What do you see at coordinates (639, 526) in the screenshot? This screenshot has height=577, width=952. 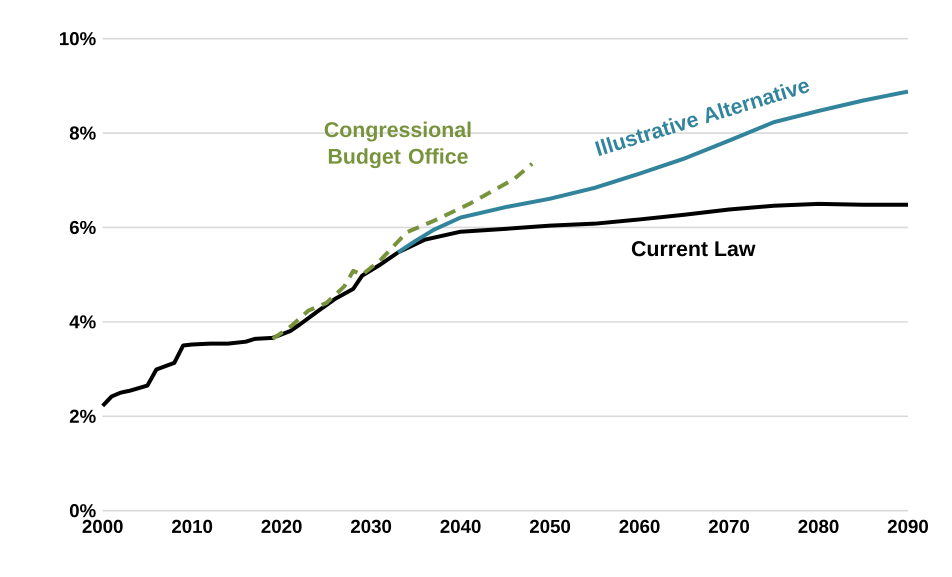 I see `x-tick-label: 2060` at bounding box center [639, 526].